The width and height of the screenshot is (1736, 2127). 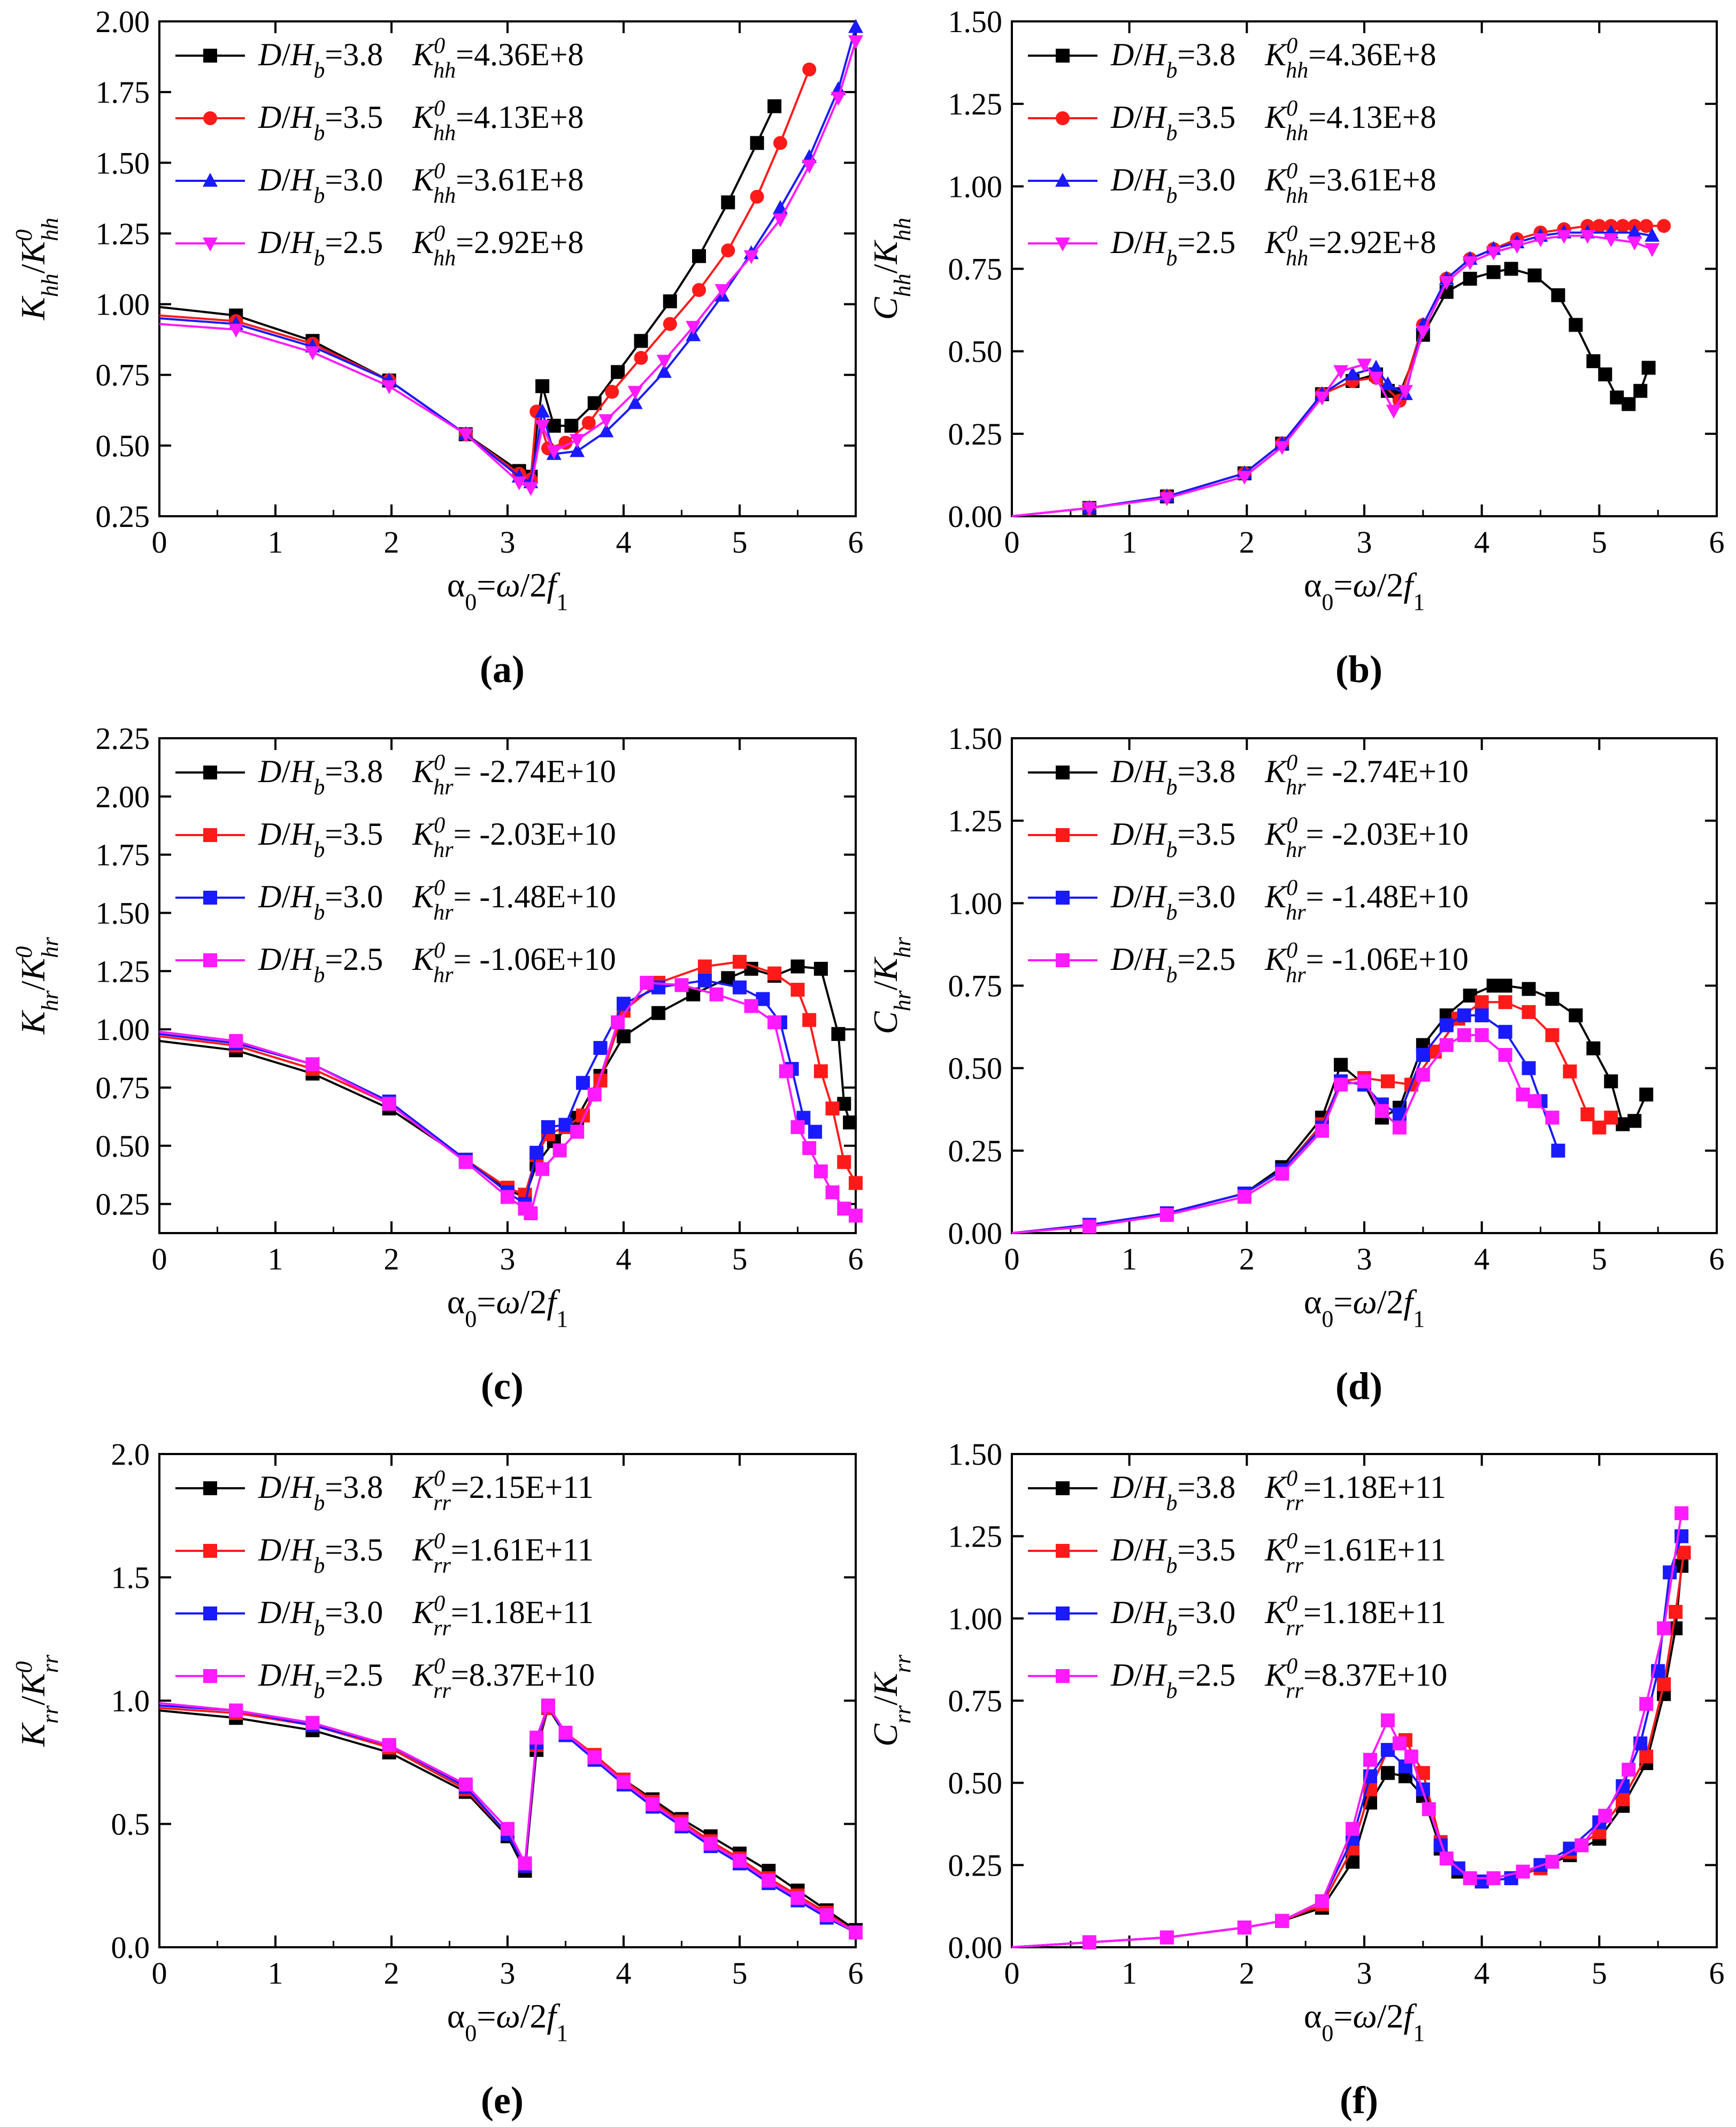 I want to click on y-tick-label: 0.75, so click(x=123, y=1087).